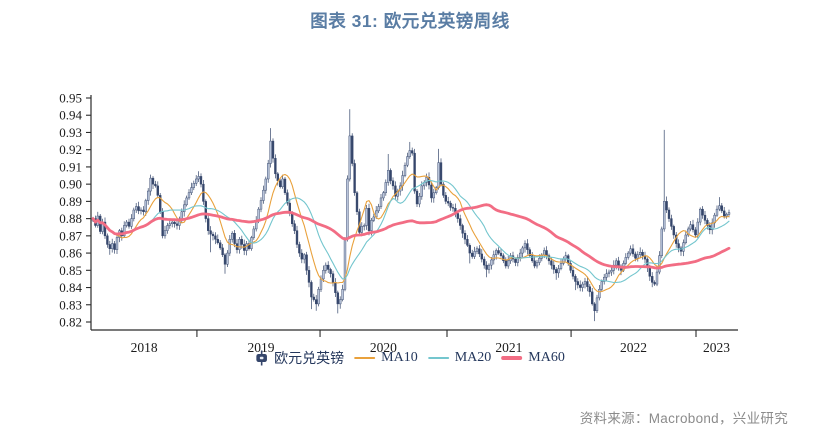  I want to click on y-tick-label: 0.95, so click(70, 98).